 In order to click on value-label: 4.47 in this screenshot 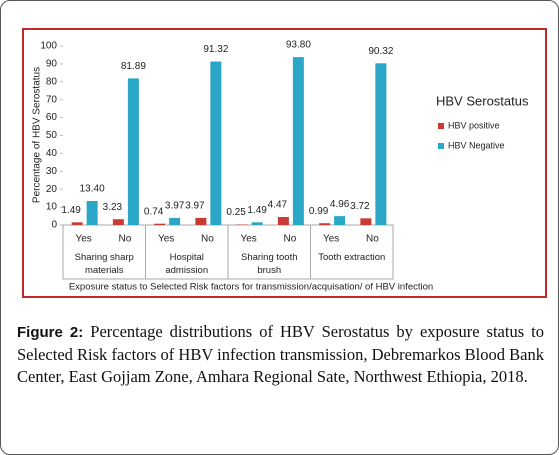, I will do `click(278, 205)`.